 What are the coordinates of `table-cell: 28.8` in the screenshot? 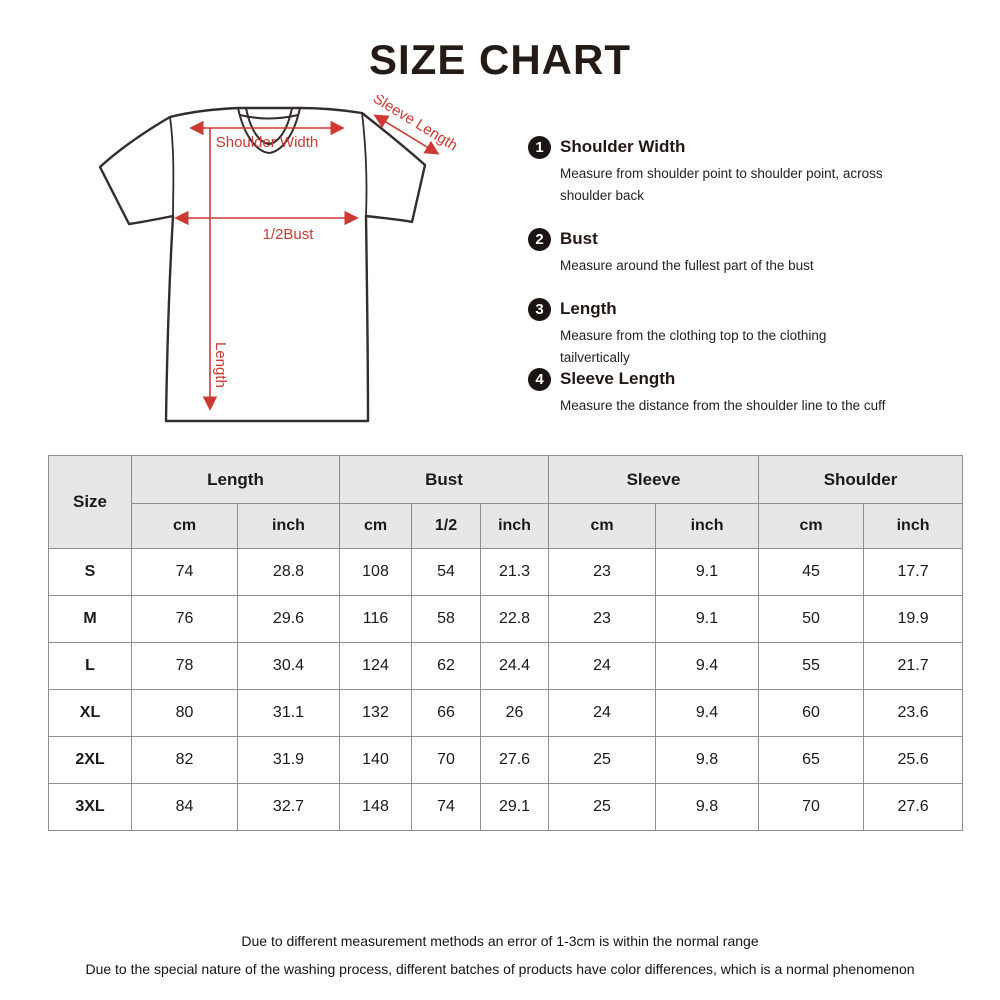 It's located at (288, 572).